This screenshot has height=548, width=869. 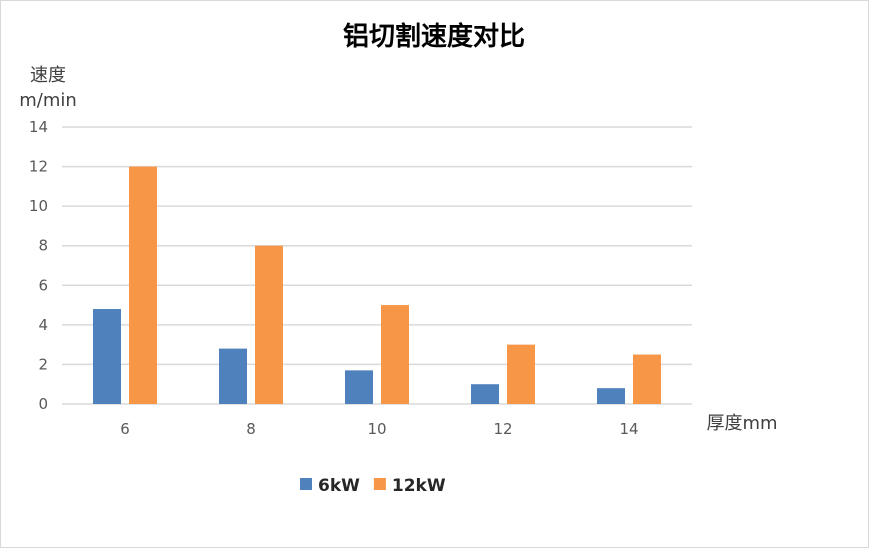 What do you see at coordinates (43, 325) in the screenshot?
I see `y-tick-label: 4` at bounding box center [43, 325].